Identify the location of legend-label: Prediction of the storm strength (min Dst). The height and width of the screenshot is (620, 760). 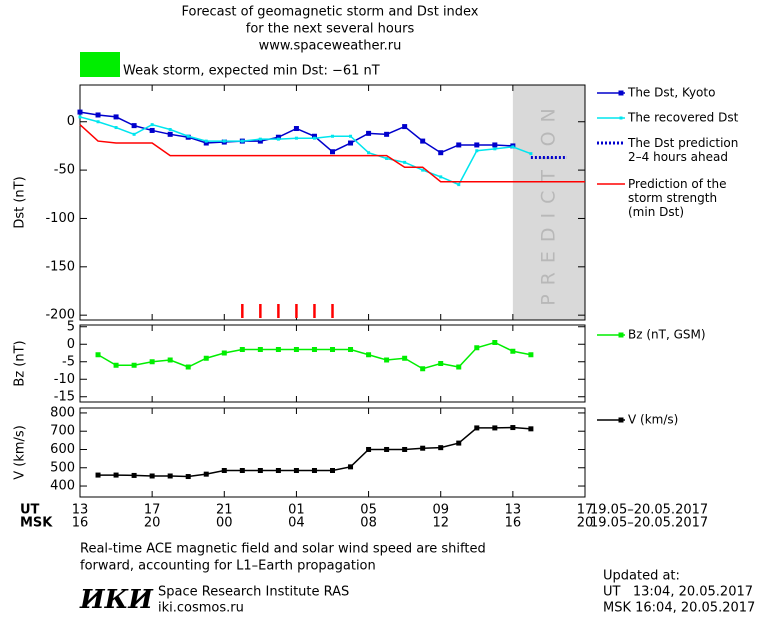
(677, 198).